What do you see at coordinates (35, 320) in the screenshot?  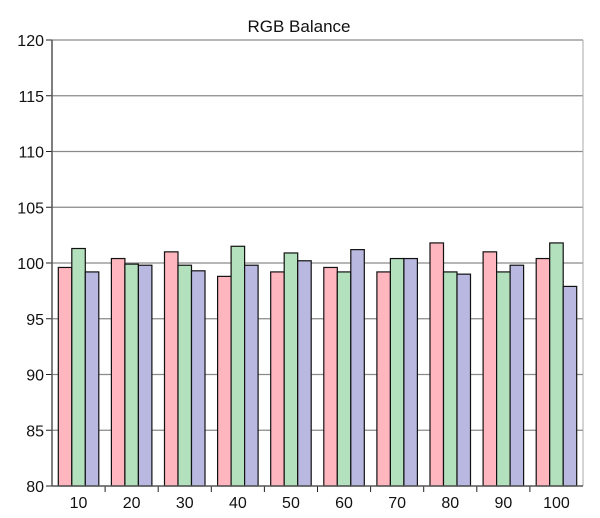 I see `y-tick-label: 95` at bounding box center [35, 320].